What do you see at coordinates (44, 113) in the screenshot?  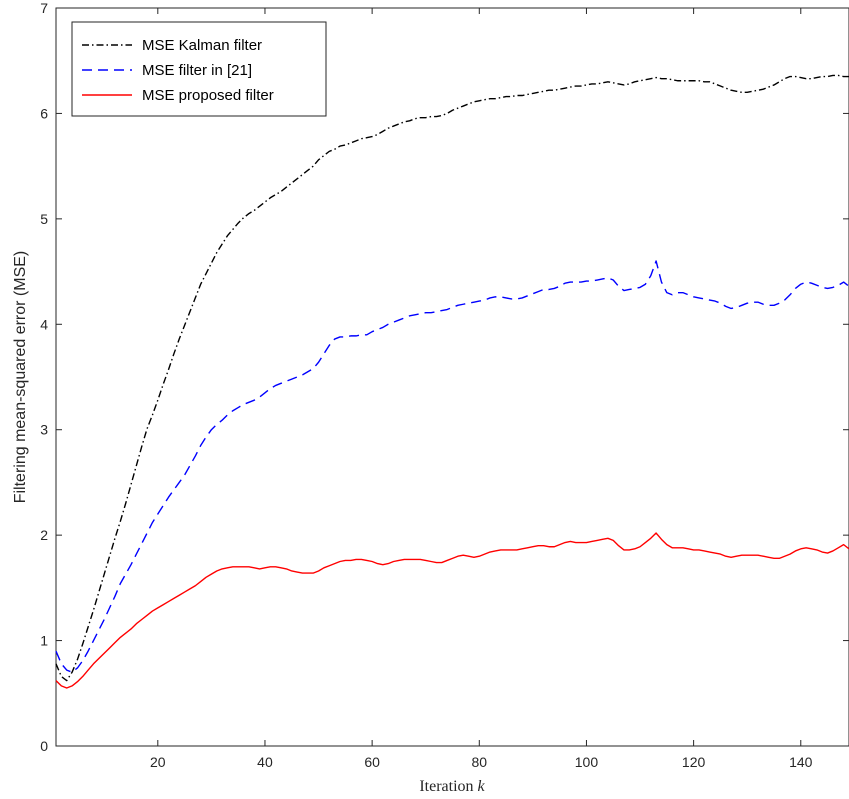 I see `y-tick-label: 6` at bounding box center [44, 113].